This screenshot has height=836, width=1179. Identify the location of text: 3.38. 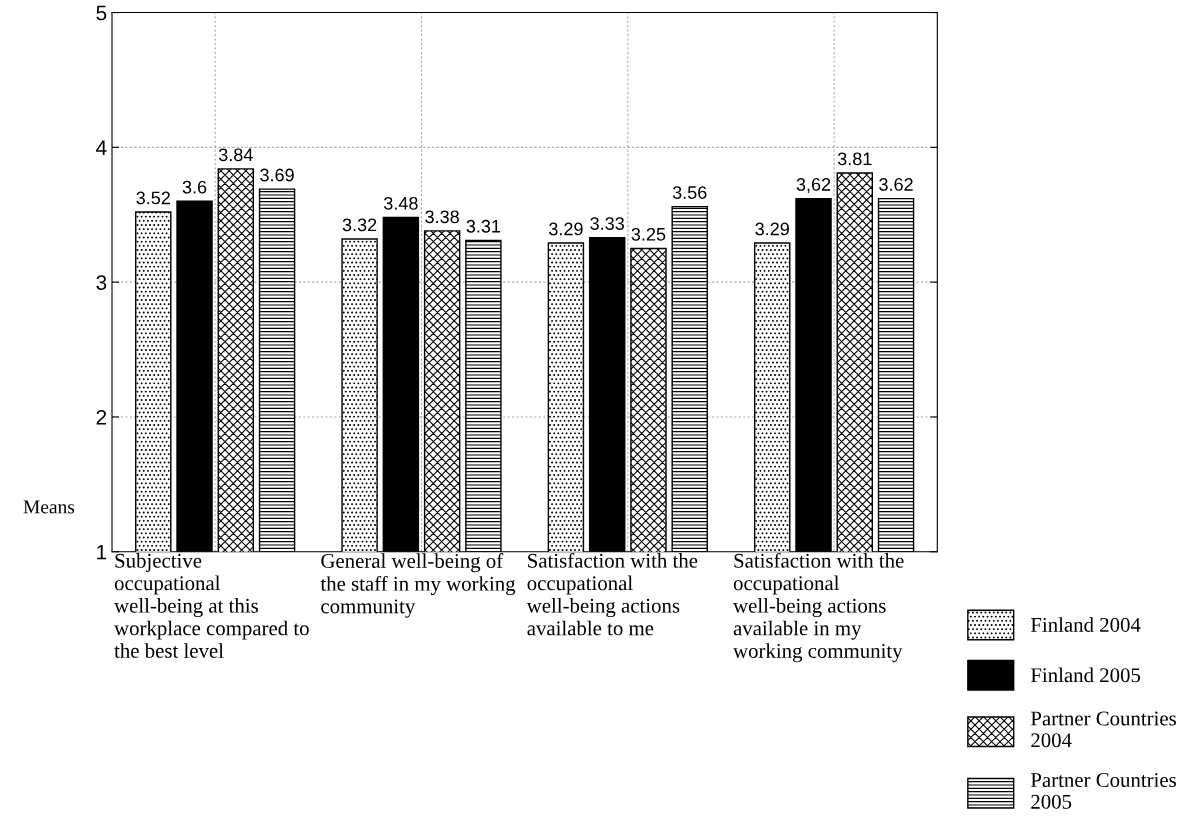
(442, 217).